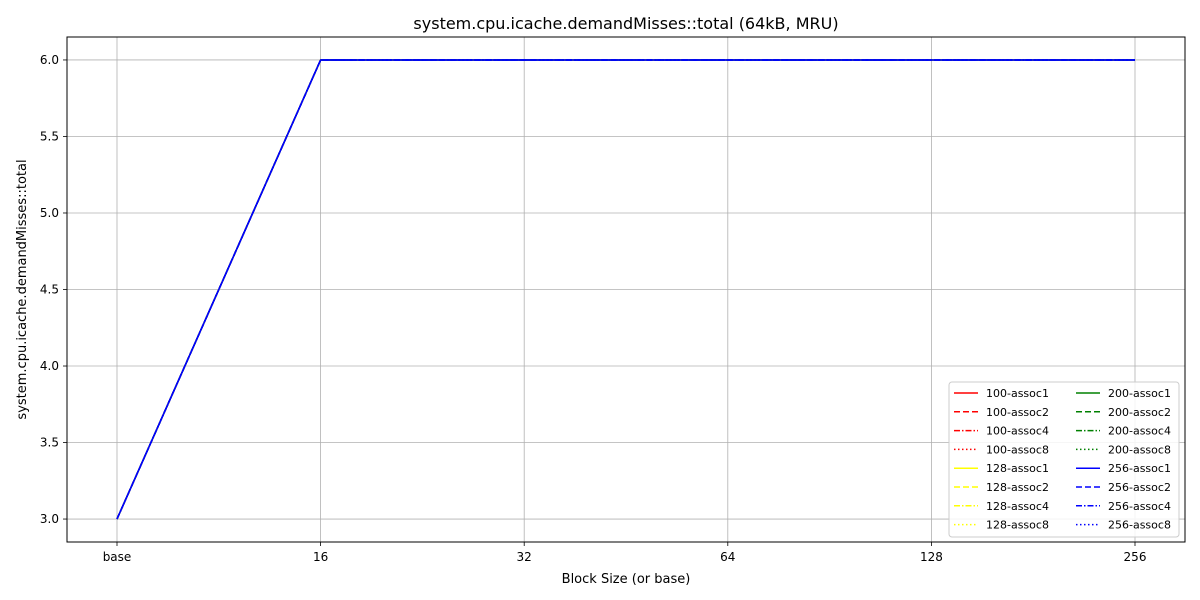 The height and width of the screenshot is (600, 1200). What do you see at coordinates (1139, 506) in the screenshot?
I see `legend-label: 256-assoc4` at bounding box center [1139, 506].